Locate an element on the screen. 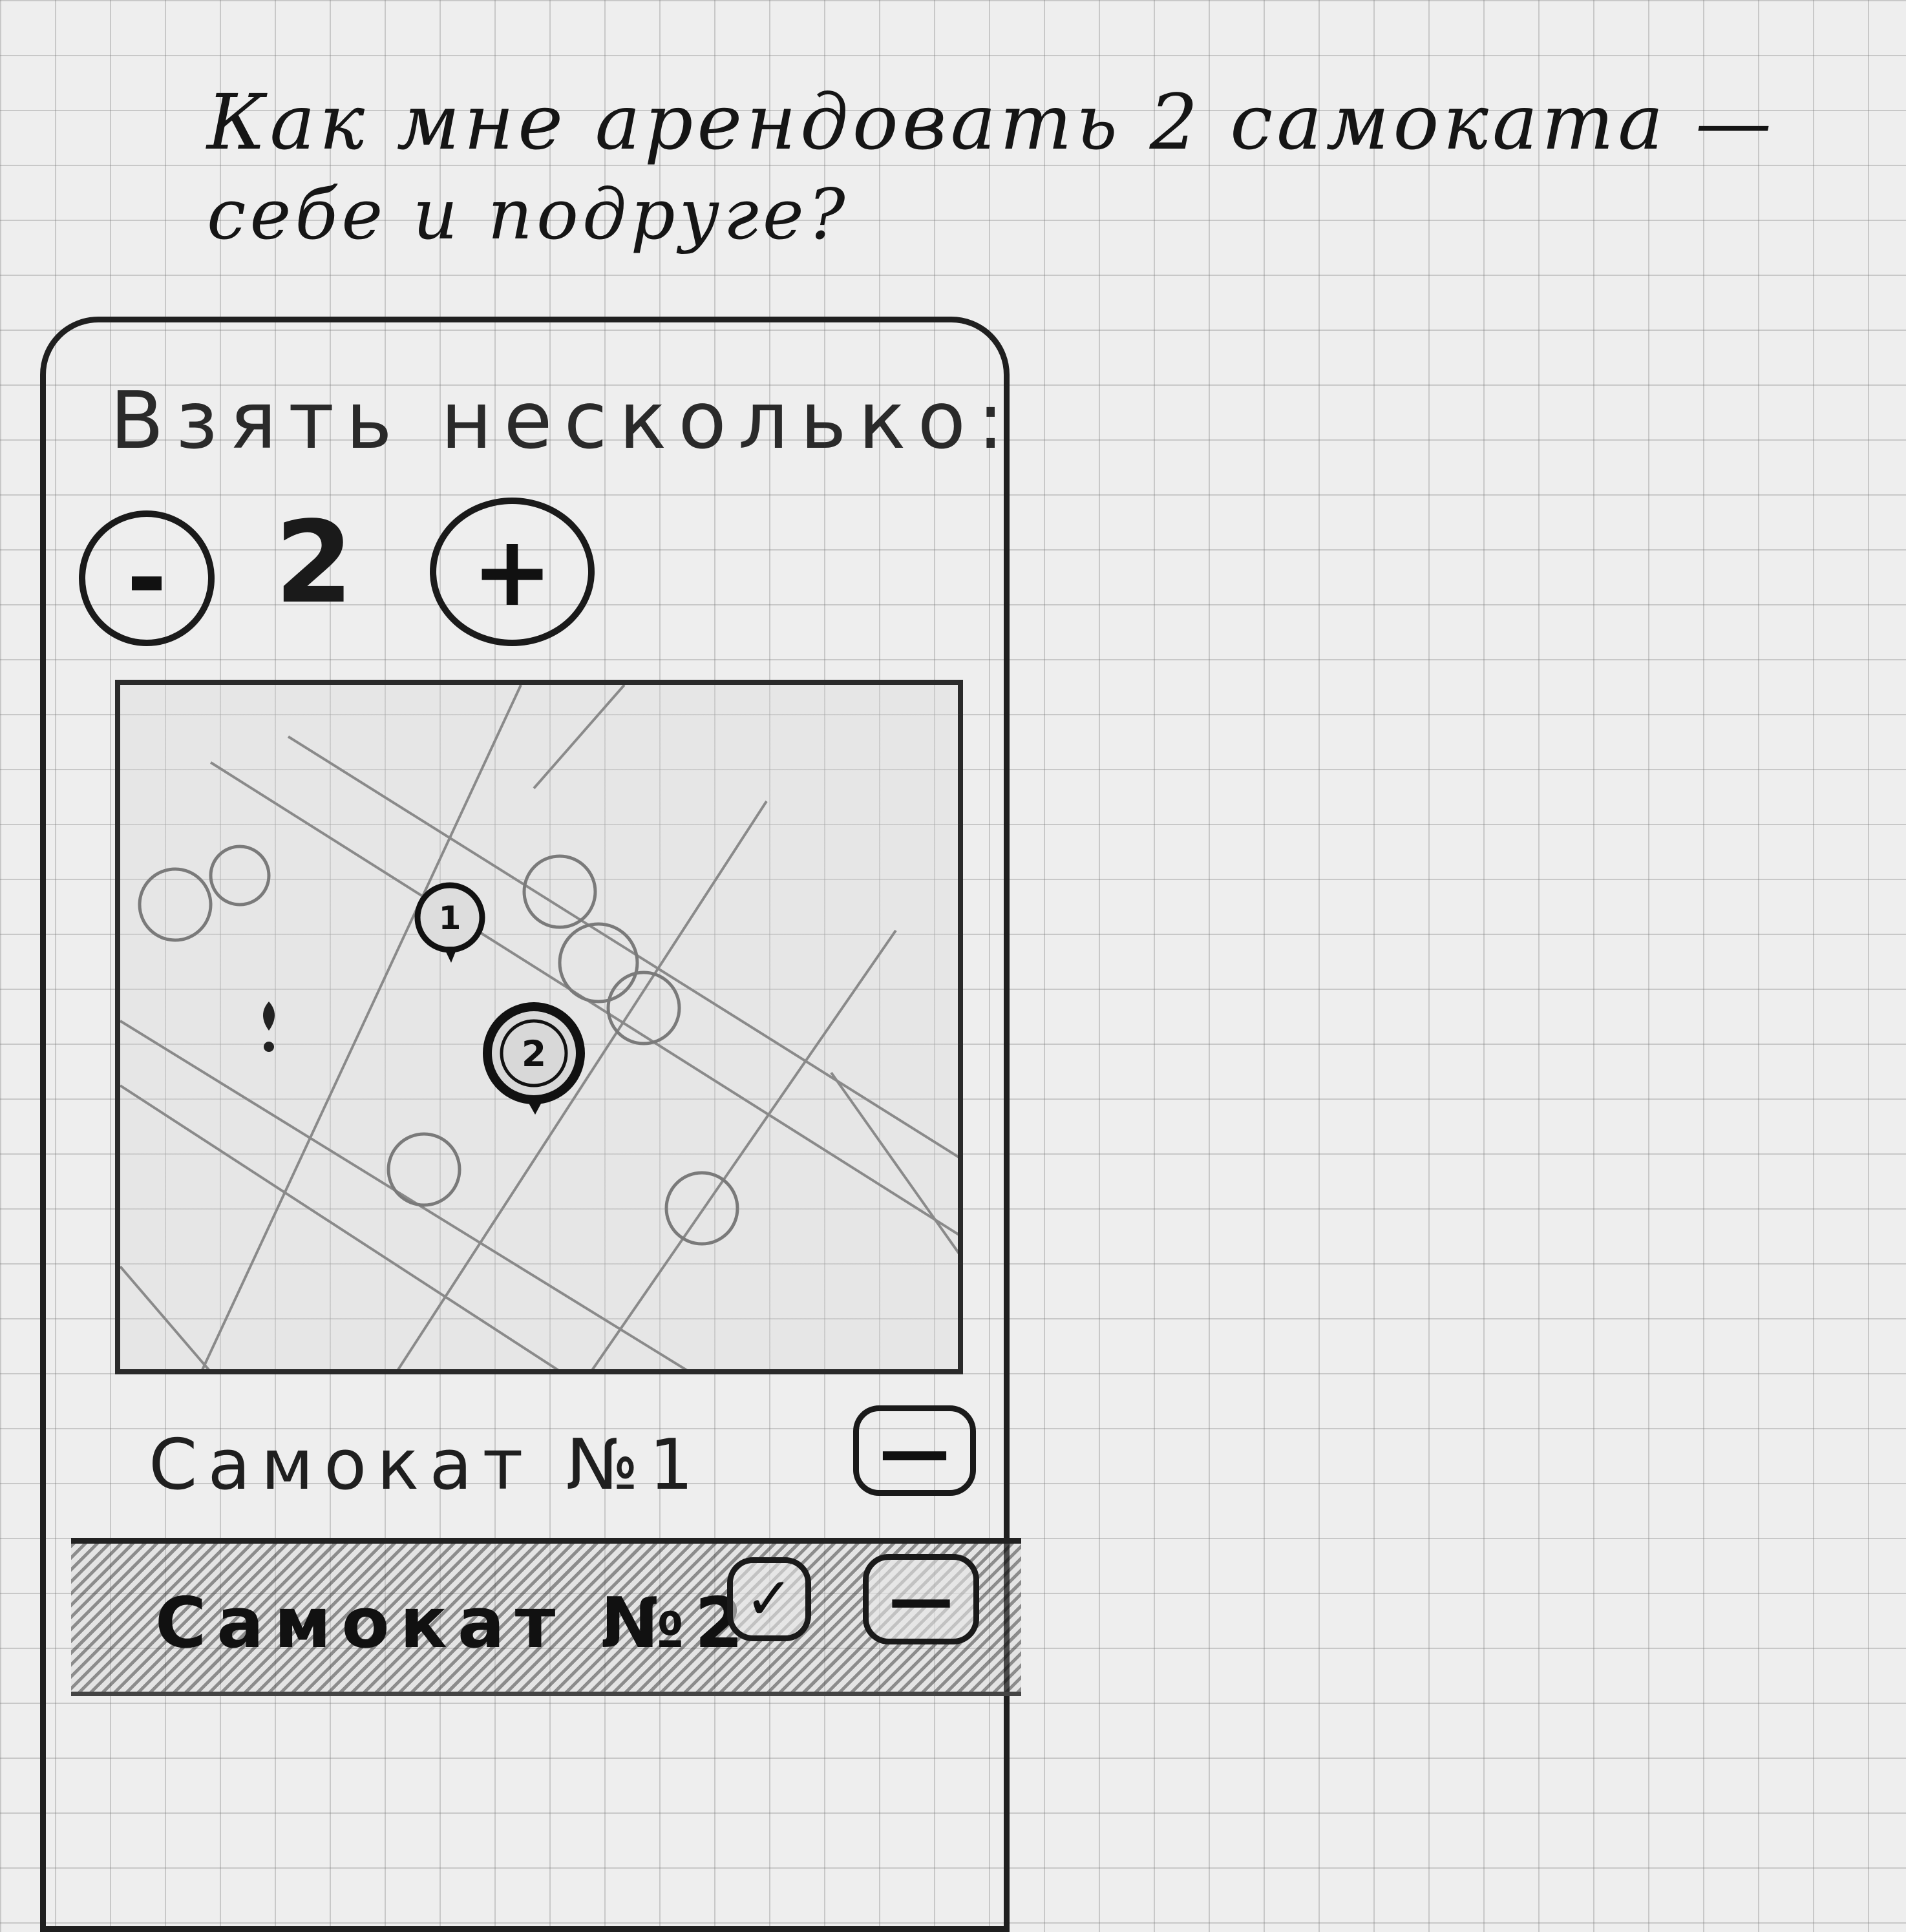  map-pin-1: 1 is located at coordinates (449, 923).